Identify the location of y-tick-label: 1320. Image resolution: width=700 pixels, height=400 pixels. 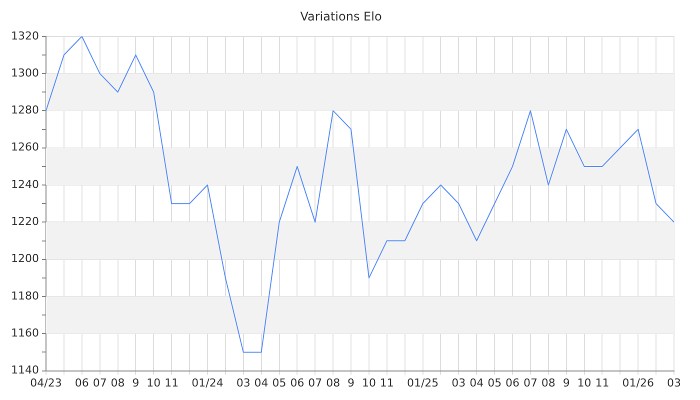
(24, 35).